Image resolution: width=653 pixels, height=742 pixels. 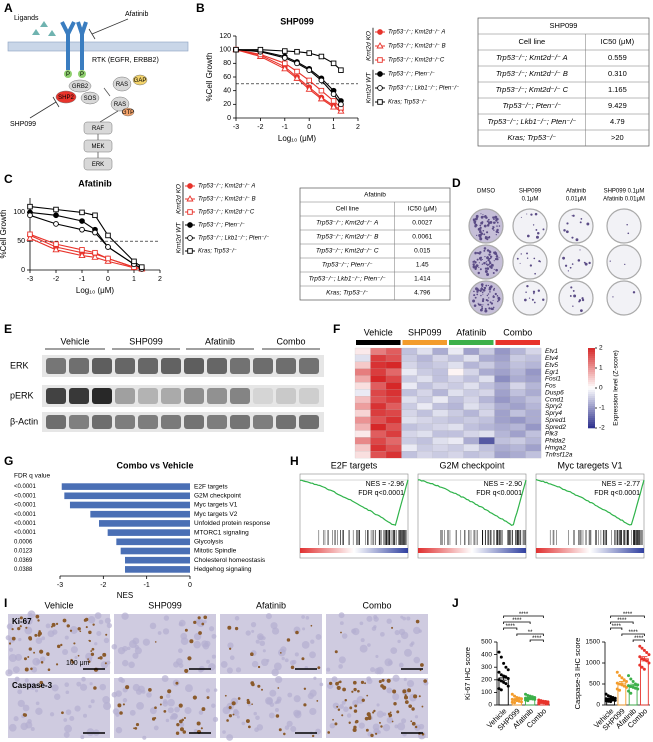 What do you see at coordinates (593, 663) in the screenshot?
I see `y-tick-label: 1000` at bounding box center [593, 663].